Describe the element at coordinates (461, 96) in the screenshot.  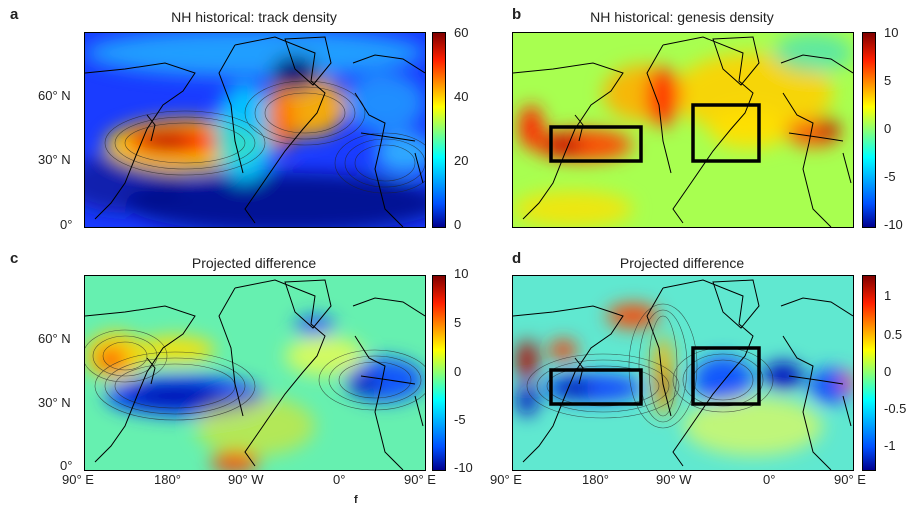
I see `colorbar-tick: 40` at that location.